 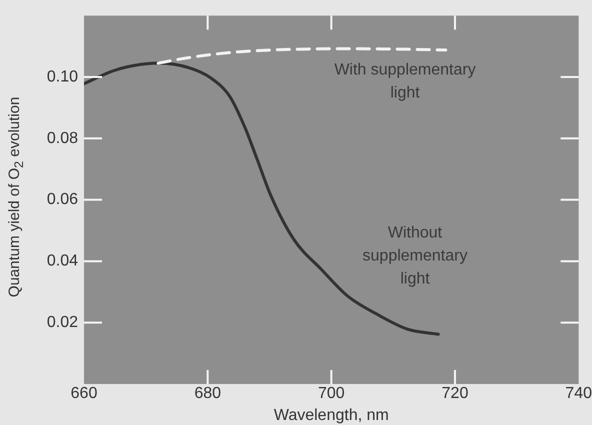 What do you see at coordinates (455, 393) in the screenshot?
I see `x-tick-label: 720` at bounding box center [455, 393].